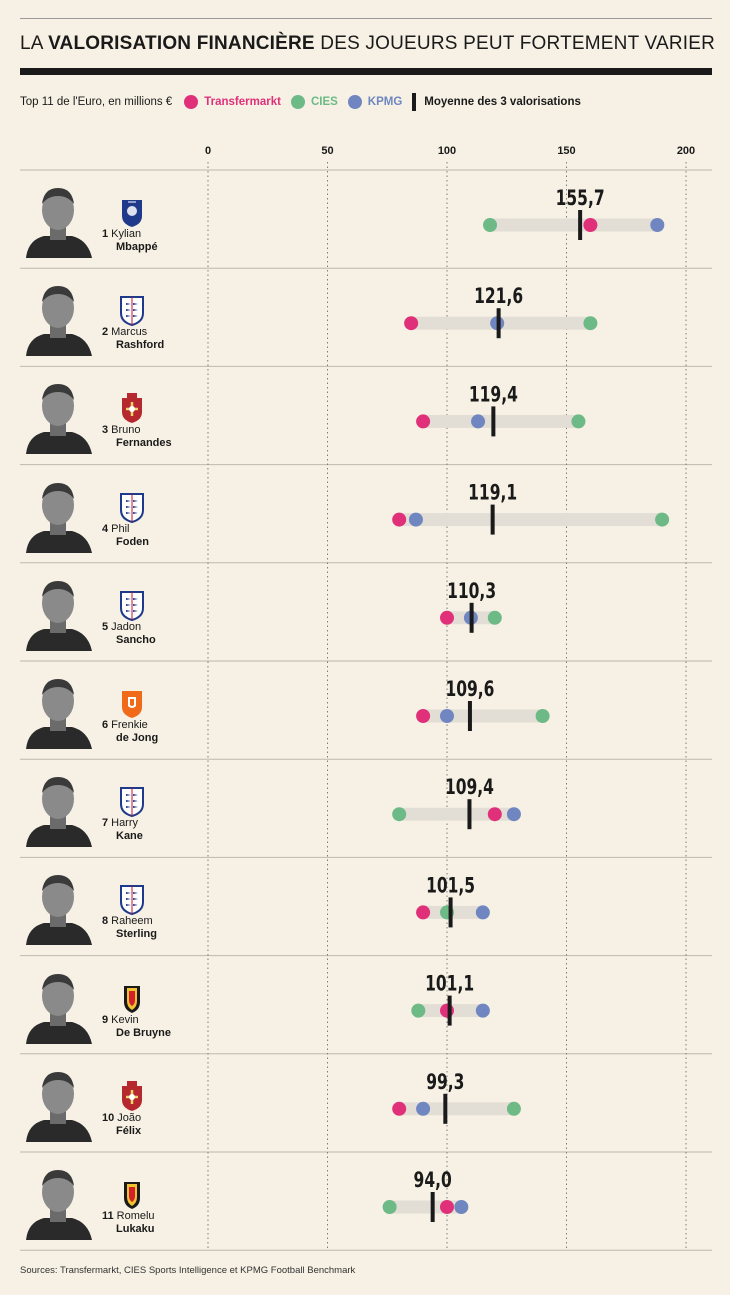 The image size is (730, 1295). I want to click on player-row: 4 Phil Foden, so click(112, 512).